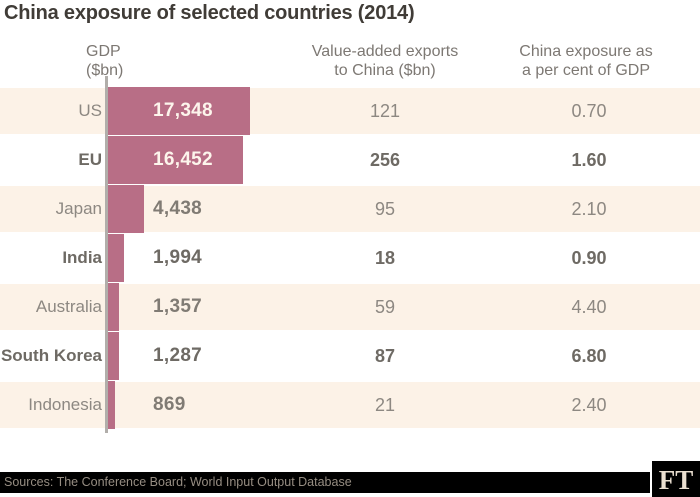 The height and width of the screenshot is (497, 700). I want to click on column-header-exposure-line1: China exposure as, so click(586, 51).